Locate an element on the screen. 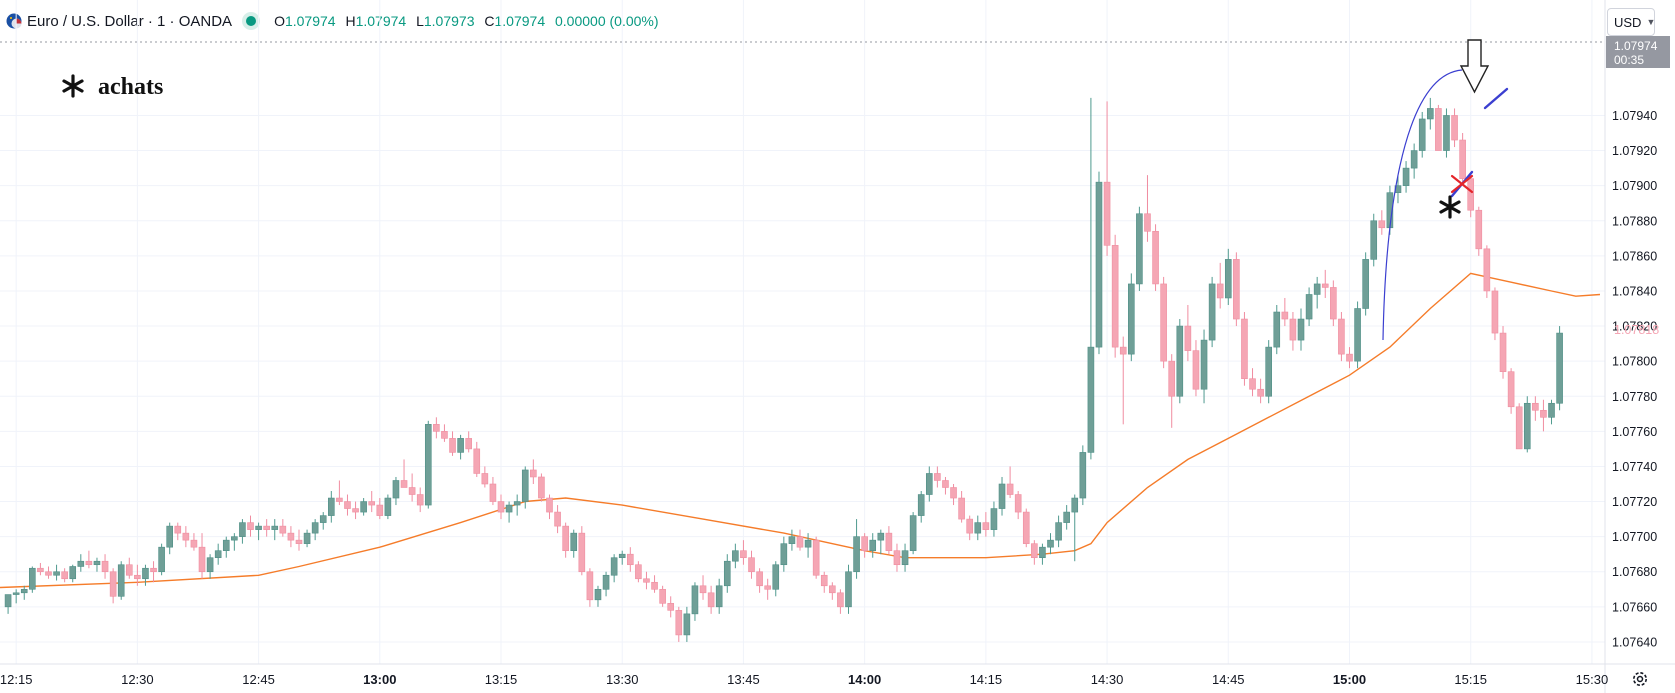 The width and height of the screenshot is (1675, 693). high-label: H is located at coordinates (350, 21).